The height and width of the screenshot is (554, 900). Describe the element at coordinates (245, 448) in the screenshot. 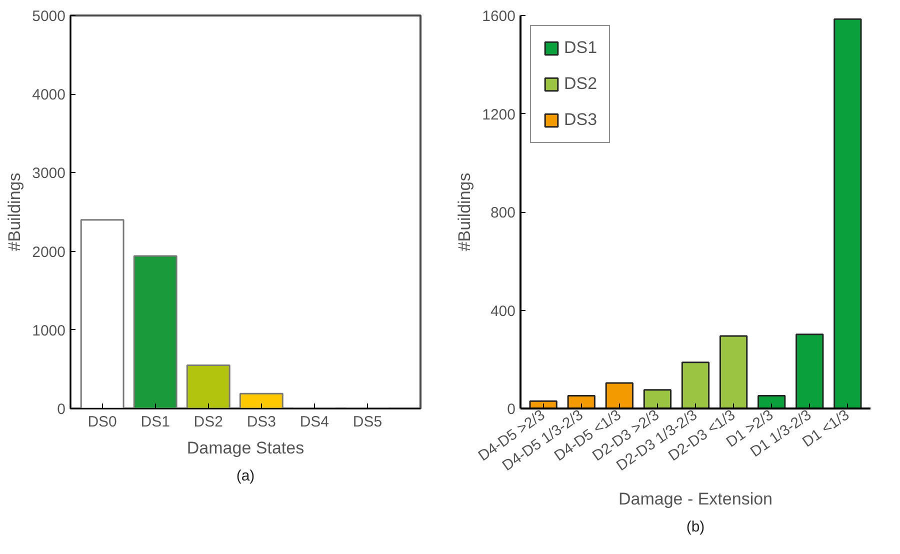

I see `x-axis-title: Damage States` at that location.